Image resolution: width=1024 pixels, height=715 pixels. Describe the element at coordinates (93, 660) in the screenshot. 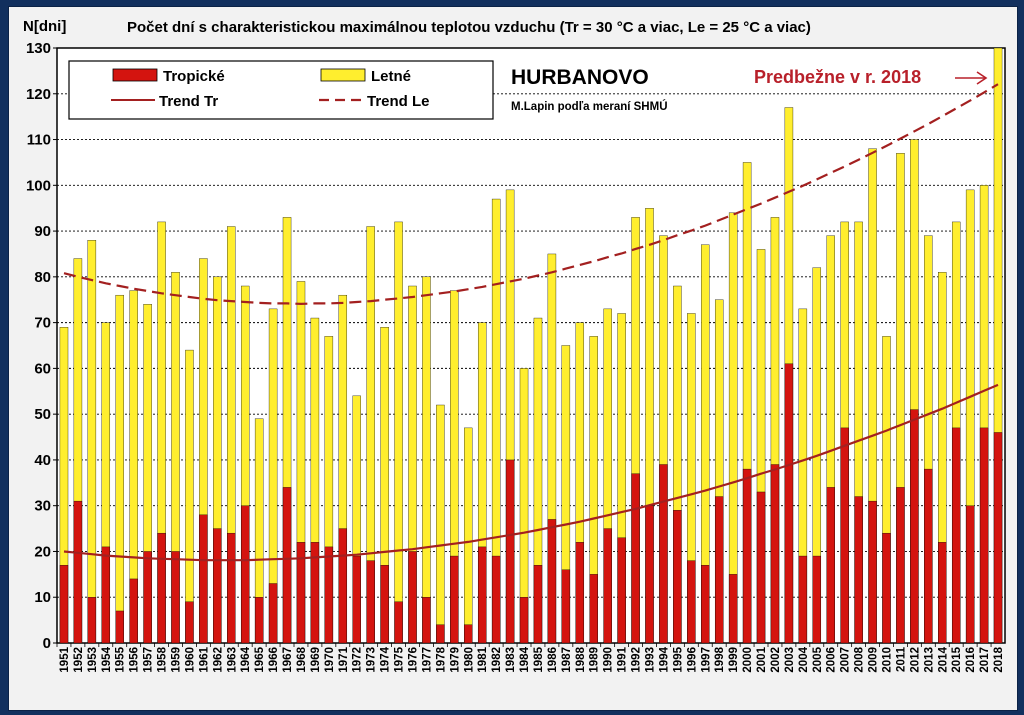

I see `x-tick-label: 1953` at that location.